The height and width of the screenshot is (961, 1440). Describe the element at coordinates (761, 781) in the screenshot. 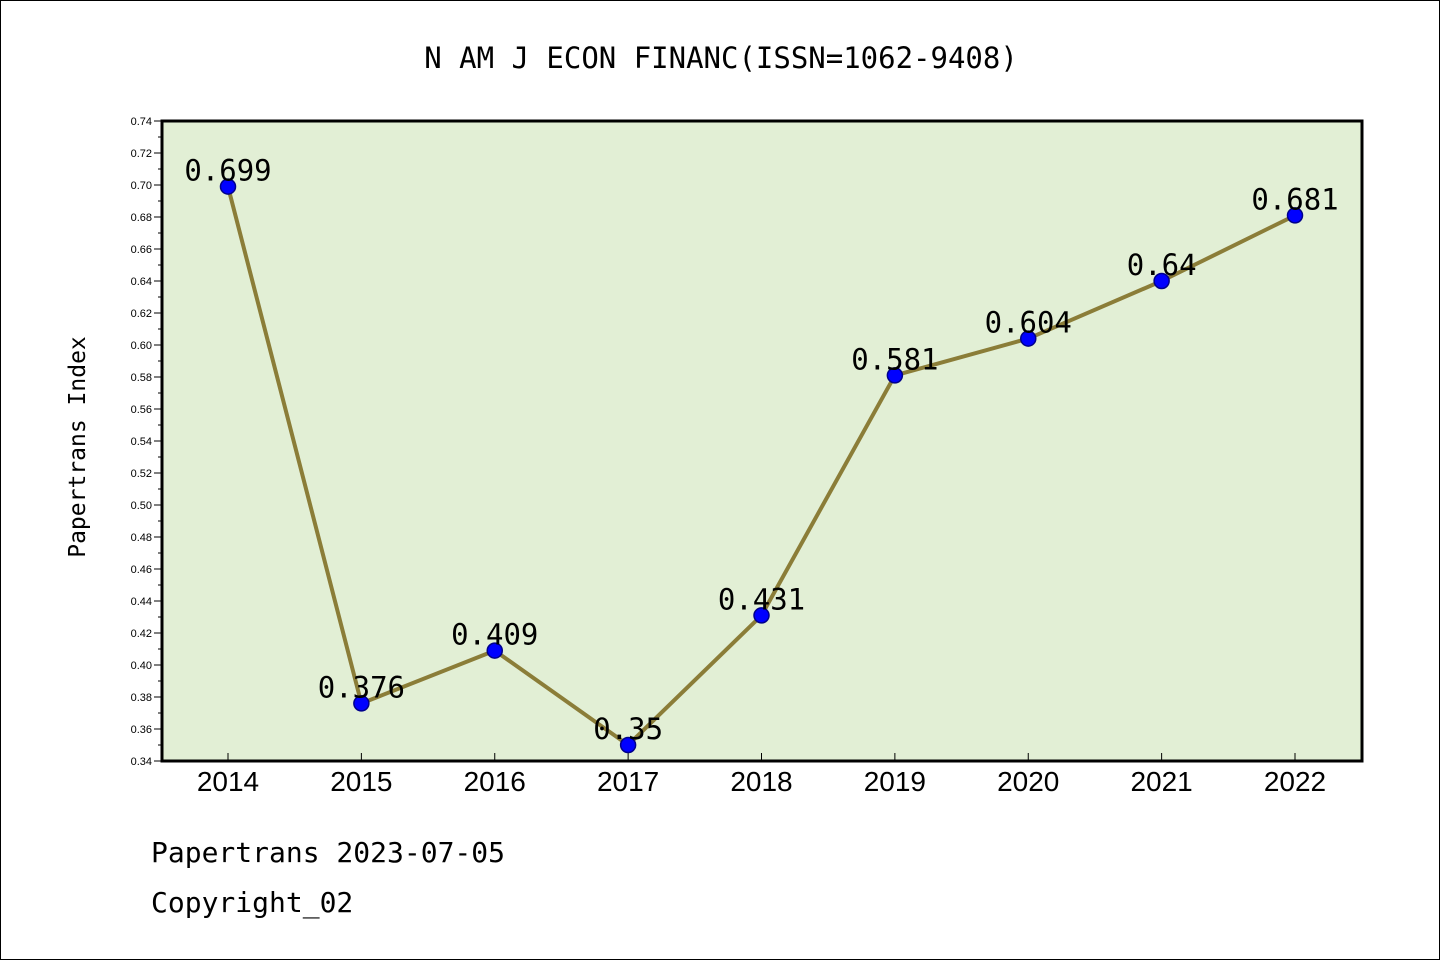

I see `x-tick-label: 2018` at that location.